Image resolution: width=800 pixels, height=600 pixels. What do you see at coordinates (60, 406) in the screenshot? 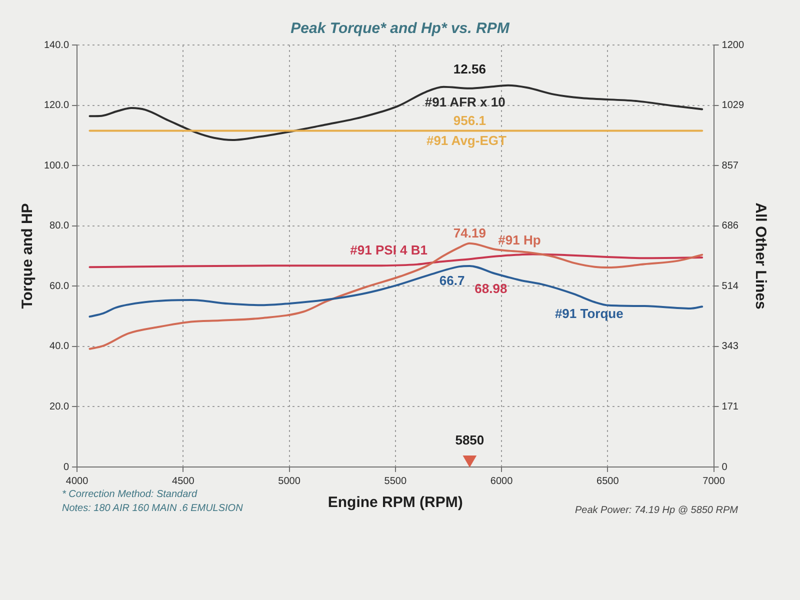
I see `y-tick-label: 20.0` at bounding box center [60, 406].